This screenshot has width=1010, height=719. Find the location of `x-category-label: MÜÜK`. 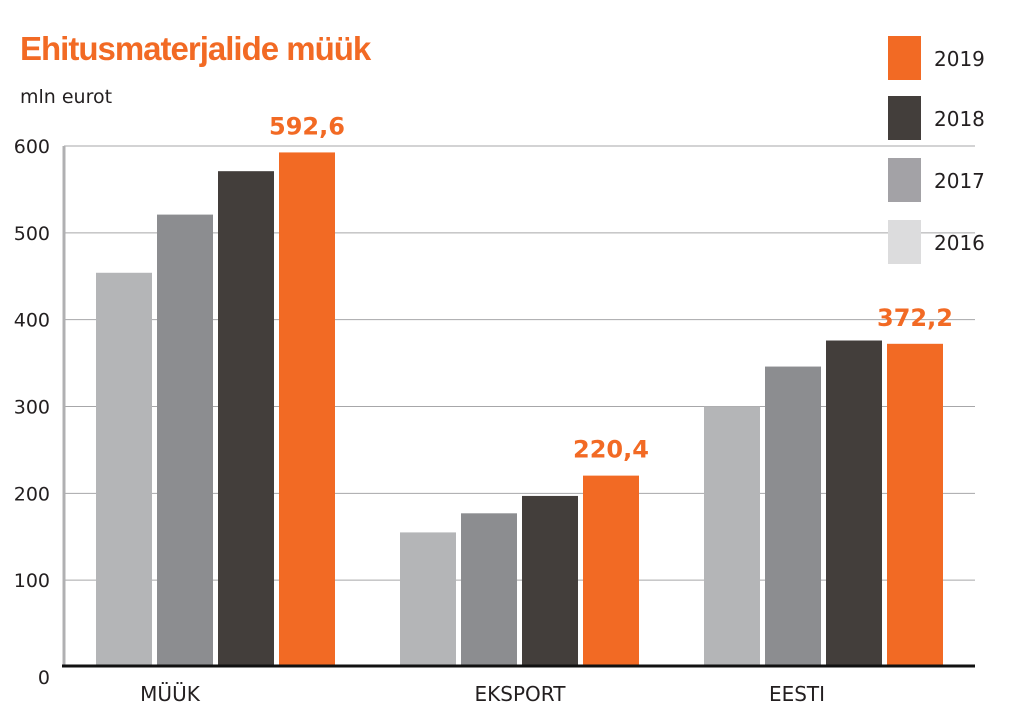

x-category-label: MÜÜK is located at coordinates (170, 694).